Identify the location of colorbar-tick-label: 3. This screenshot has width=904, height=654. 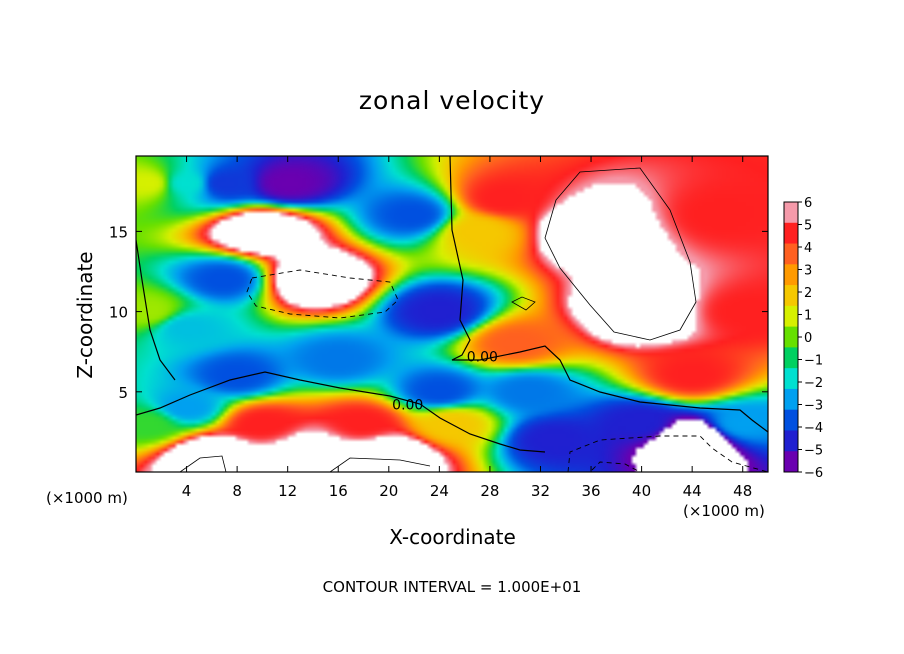
(808, 271).